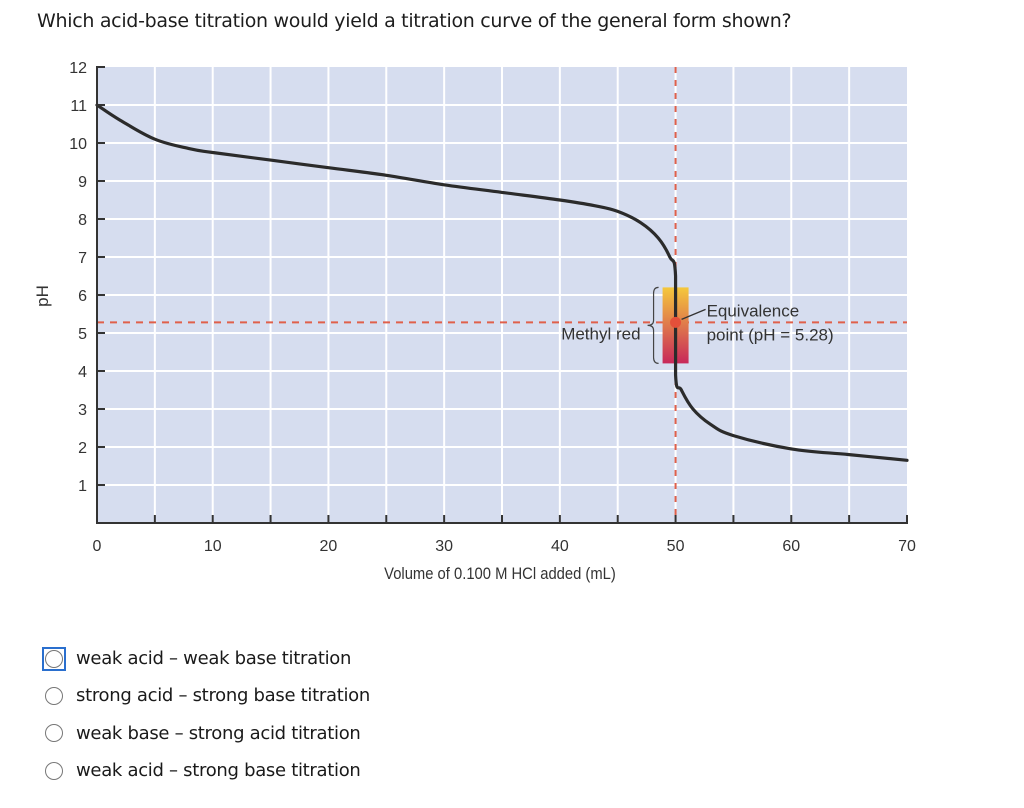 The height and width of the screenshot is (808, 1024). What do you see at coordinates (82, 410) in the screenshot?
I see `y-tick-label: 3` at bounding box center [82, 410].